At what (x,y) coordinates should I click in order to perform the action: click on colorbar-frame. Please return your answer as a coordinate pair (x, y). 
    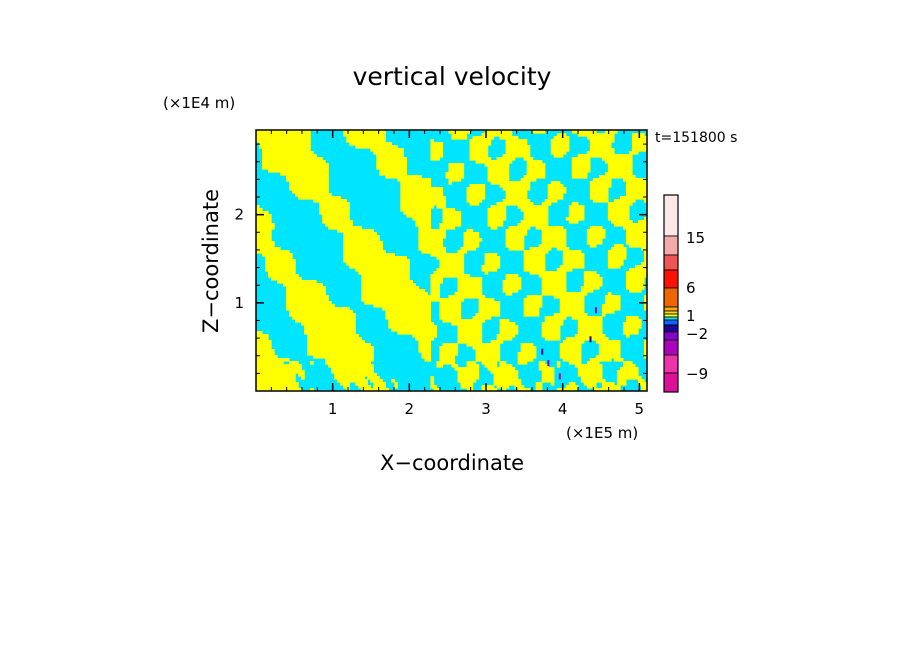
    Looking at the image, I should click on (671, 293).